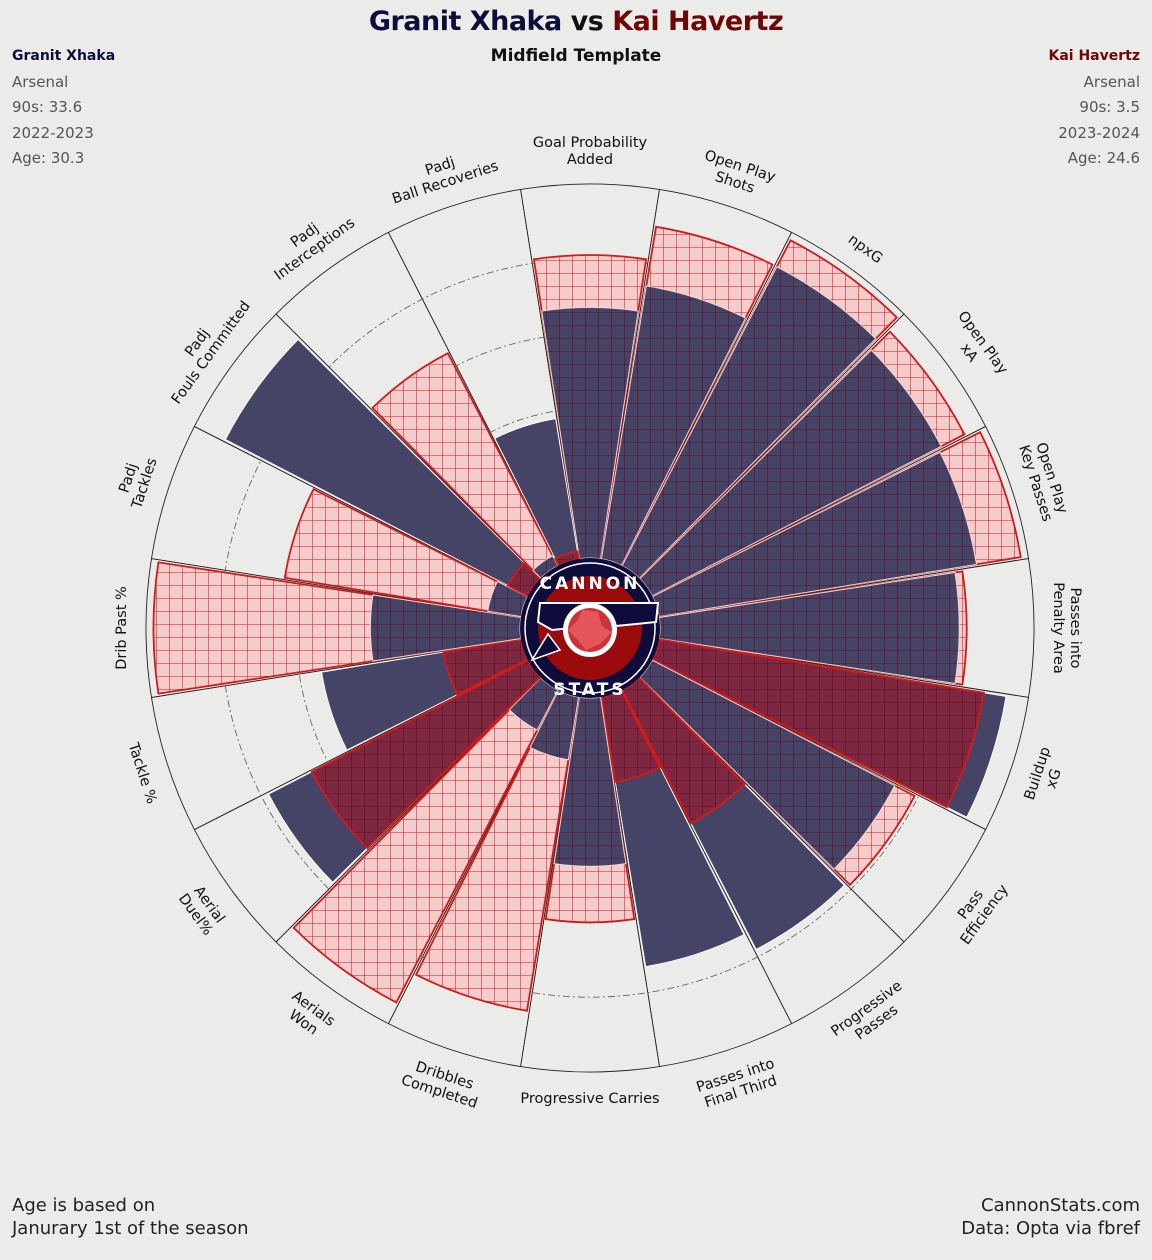  I want to click on chart-title: Granit Xhaka vs Kai Havertz, so click(576, 21).